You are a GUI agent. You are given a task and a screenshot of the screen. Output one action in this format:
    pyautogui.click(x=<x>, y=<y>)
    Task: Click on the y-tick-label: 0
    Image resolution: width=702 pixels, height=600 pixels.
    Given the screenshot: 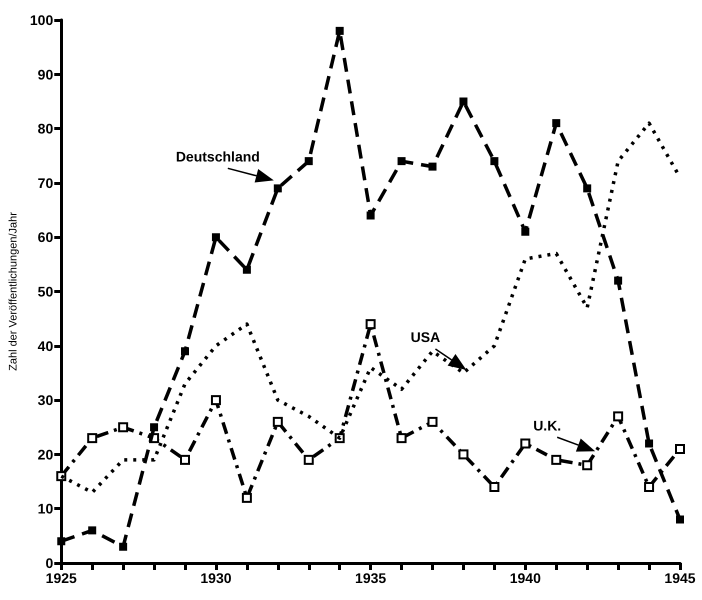 What is the action you would take?
    pyautogui.click(x=49, y=563)
    